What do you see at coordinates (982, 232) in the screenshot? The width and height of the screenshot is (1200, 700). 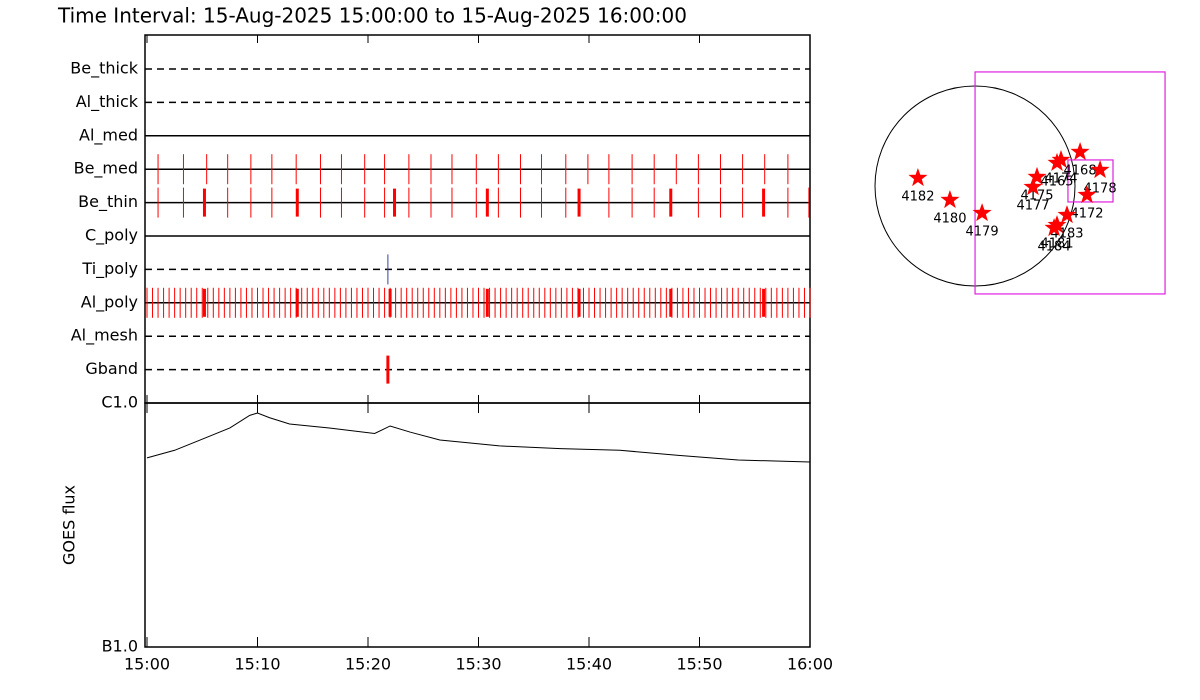 I see `region-label: 4179` at bounding box center [982, 232].